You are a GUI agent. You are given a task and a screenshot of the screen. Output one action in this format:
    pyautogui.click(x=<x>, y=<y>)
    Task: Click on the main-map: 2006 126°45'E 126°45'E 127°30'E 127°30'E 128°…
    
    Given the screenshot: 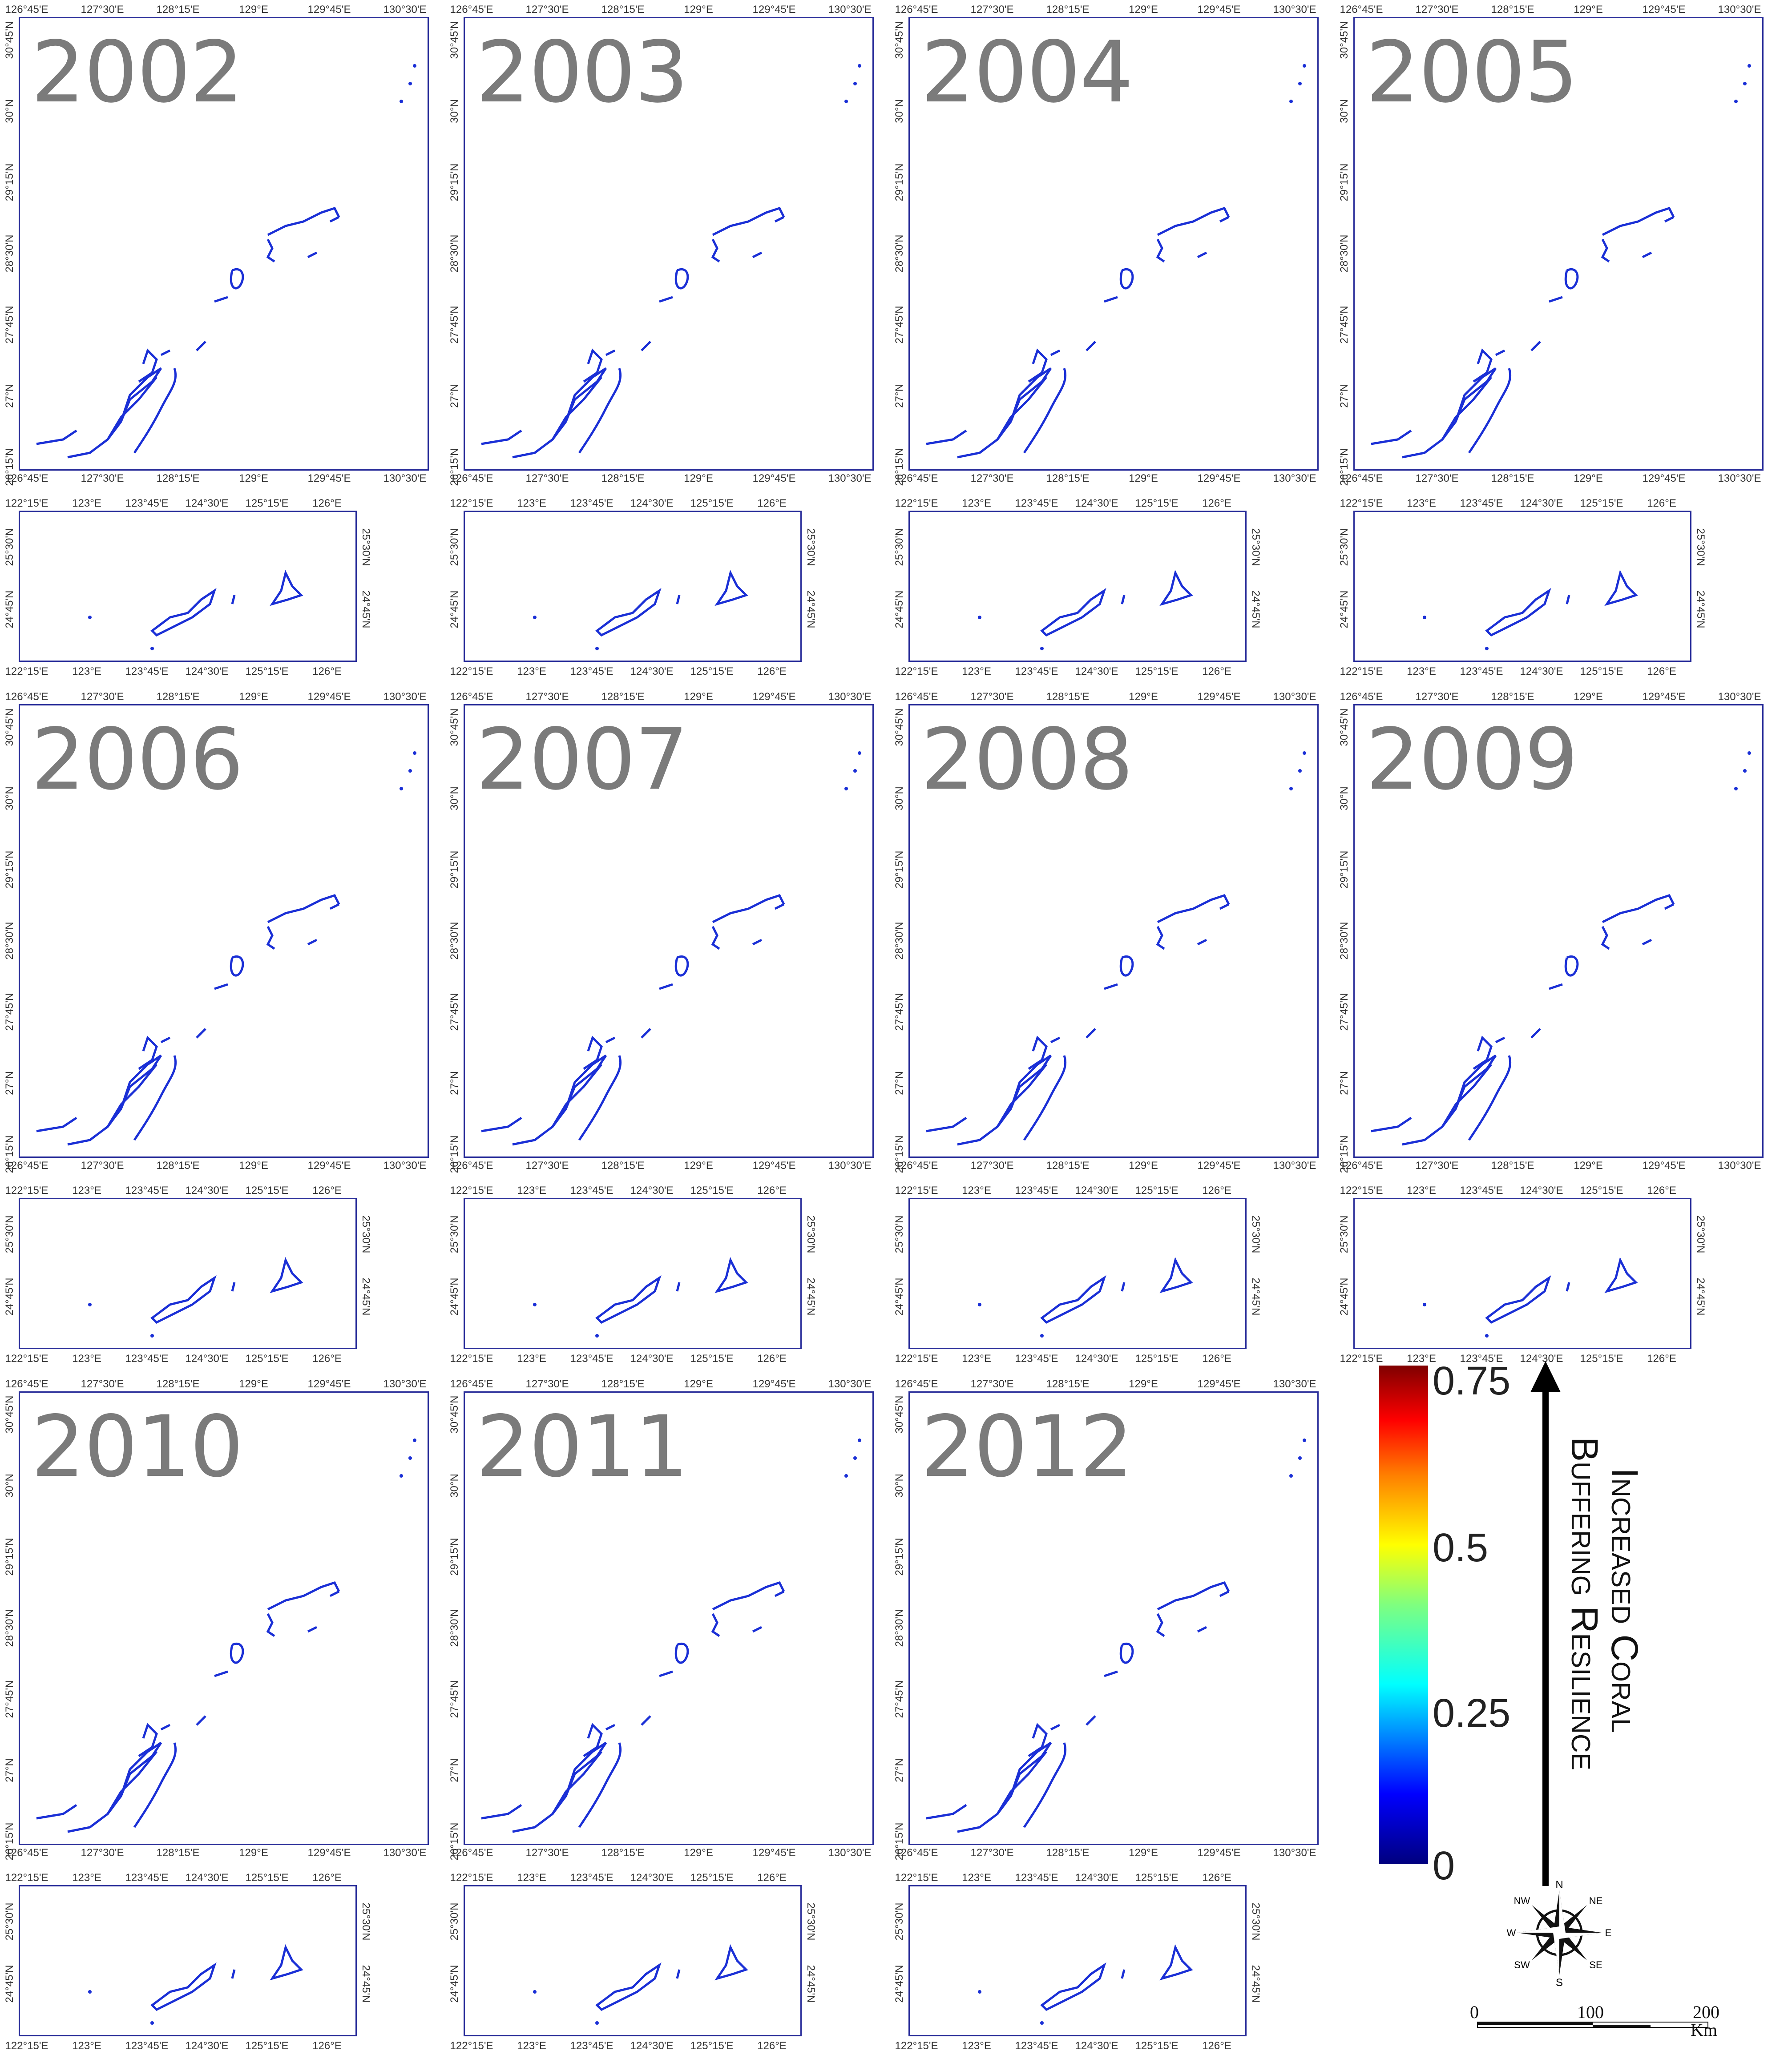 What is the action you would take?
    pyautogui.click(x=222, y=930)
    